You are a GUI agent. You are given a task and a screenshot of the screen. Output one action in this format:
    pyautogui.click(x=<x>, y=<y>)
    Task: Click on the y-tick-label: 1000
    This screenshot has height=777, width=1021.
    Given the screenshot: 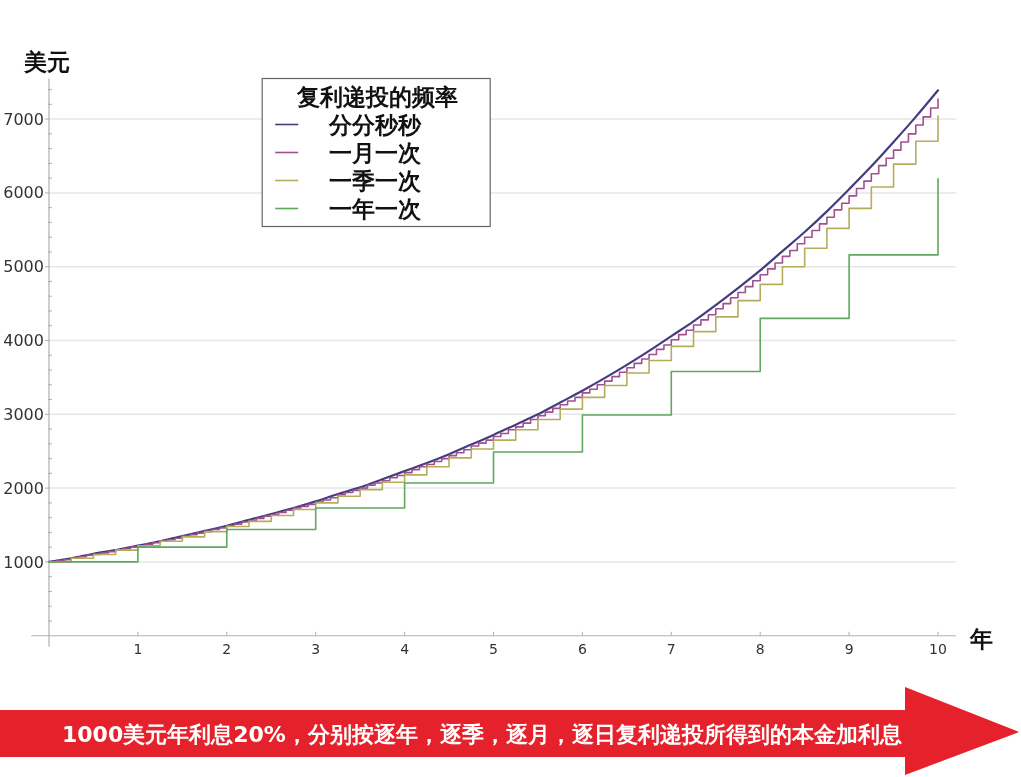 What is the action you would take?
    pyautogui.click(x=23, y=562)
    